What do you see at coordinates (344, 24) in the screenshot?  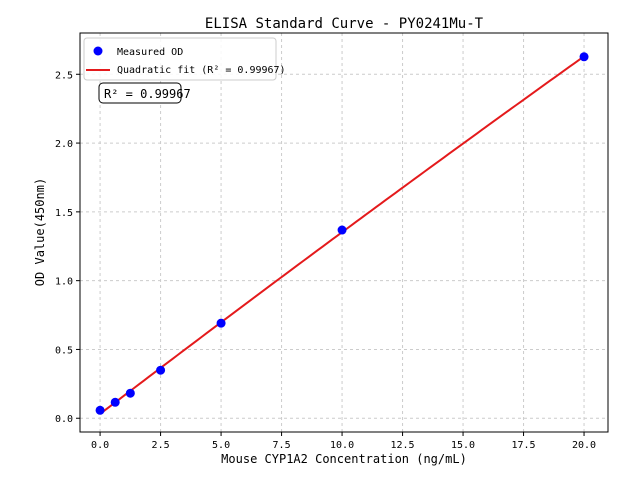 I see `chart-title: ELISA Standard Curve - PY0241Mu-T` at bounding box center [344, 24].